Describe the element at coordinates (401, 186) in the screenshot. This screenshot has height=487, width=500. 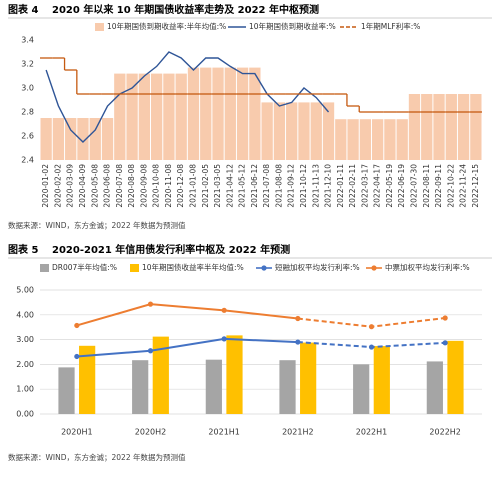
I see `x-tick-label: 2022-06-19` at that location.